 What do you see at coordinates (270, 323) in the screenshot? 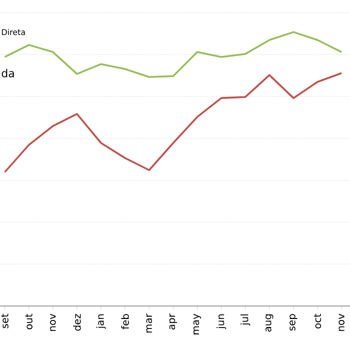
I see `x-tick-label: aug` at bounding box center [270, 323].